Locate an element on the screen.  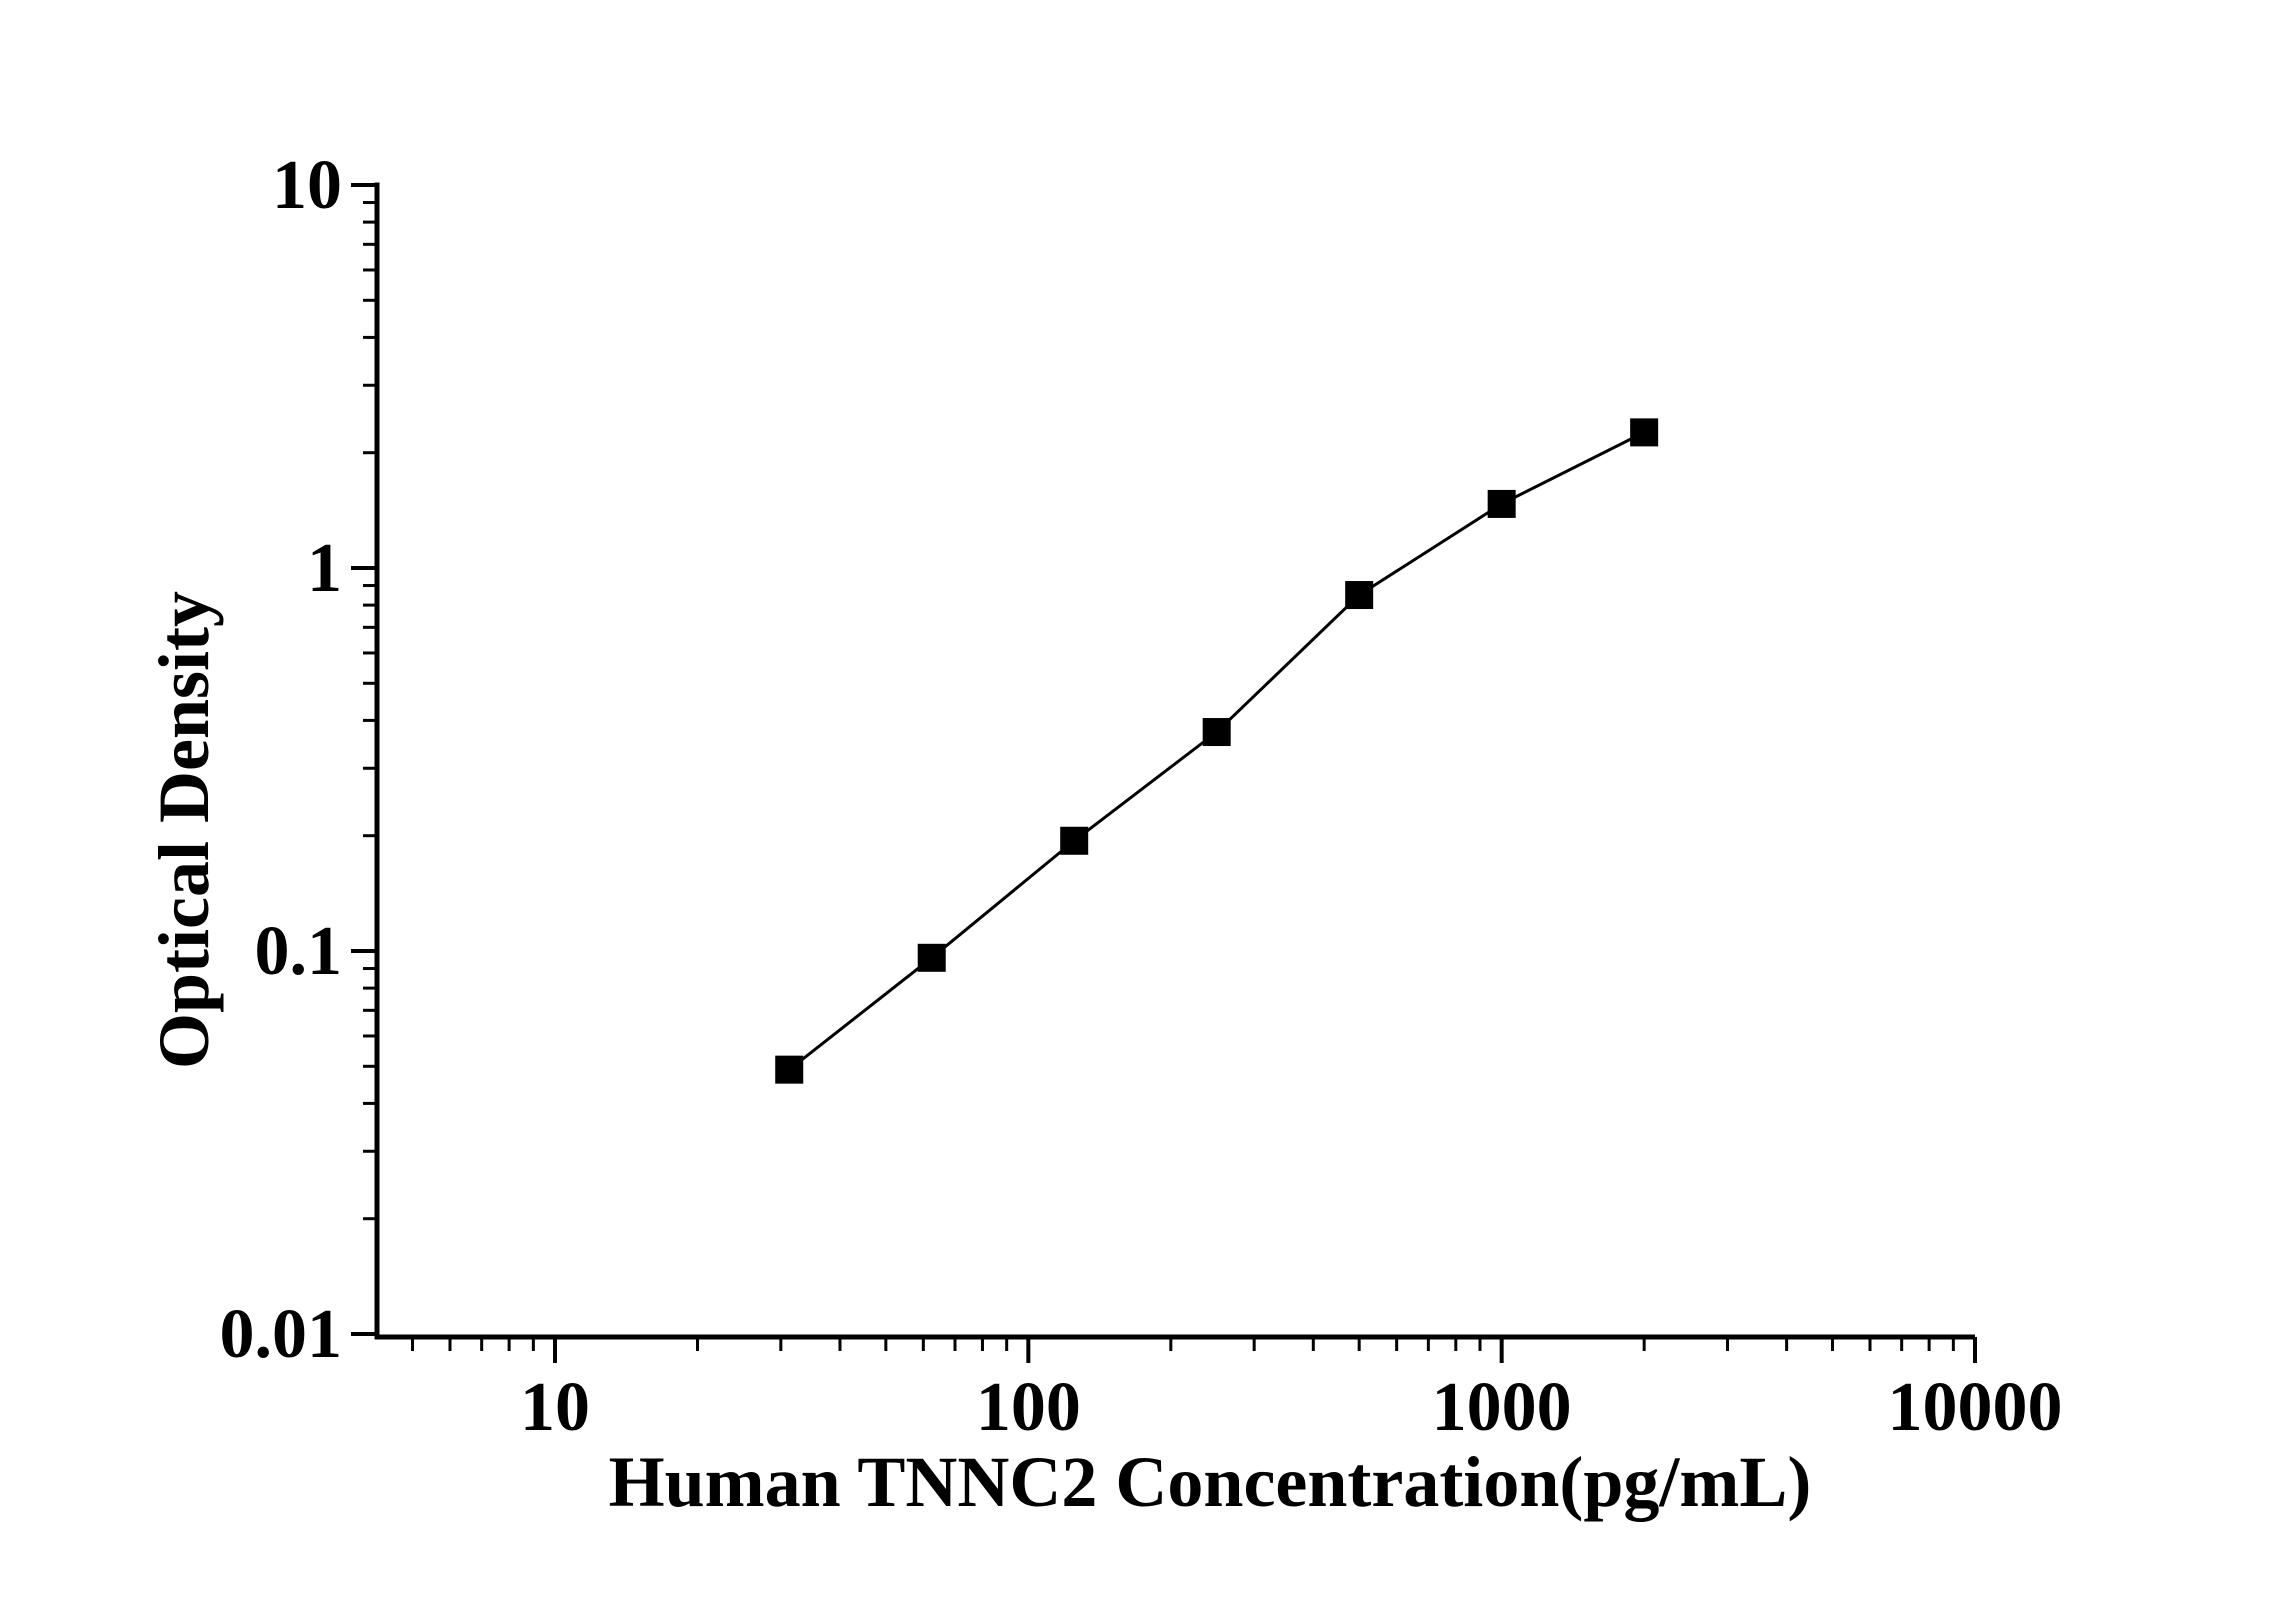
y-tick-label: 10 is located at coordinates (307, 185).